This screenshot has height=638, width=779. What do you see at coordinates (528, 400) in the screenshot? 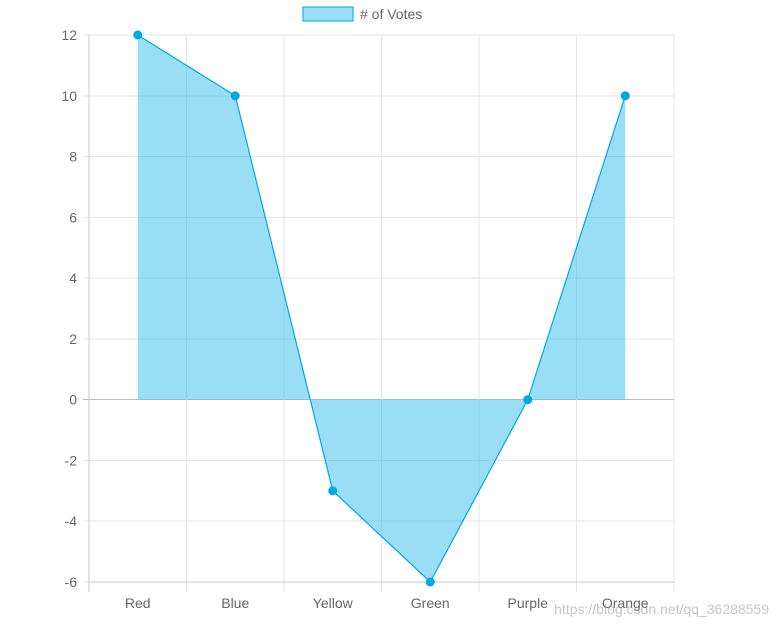
I see `data-point-purple` at bounding box center [528, 400].